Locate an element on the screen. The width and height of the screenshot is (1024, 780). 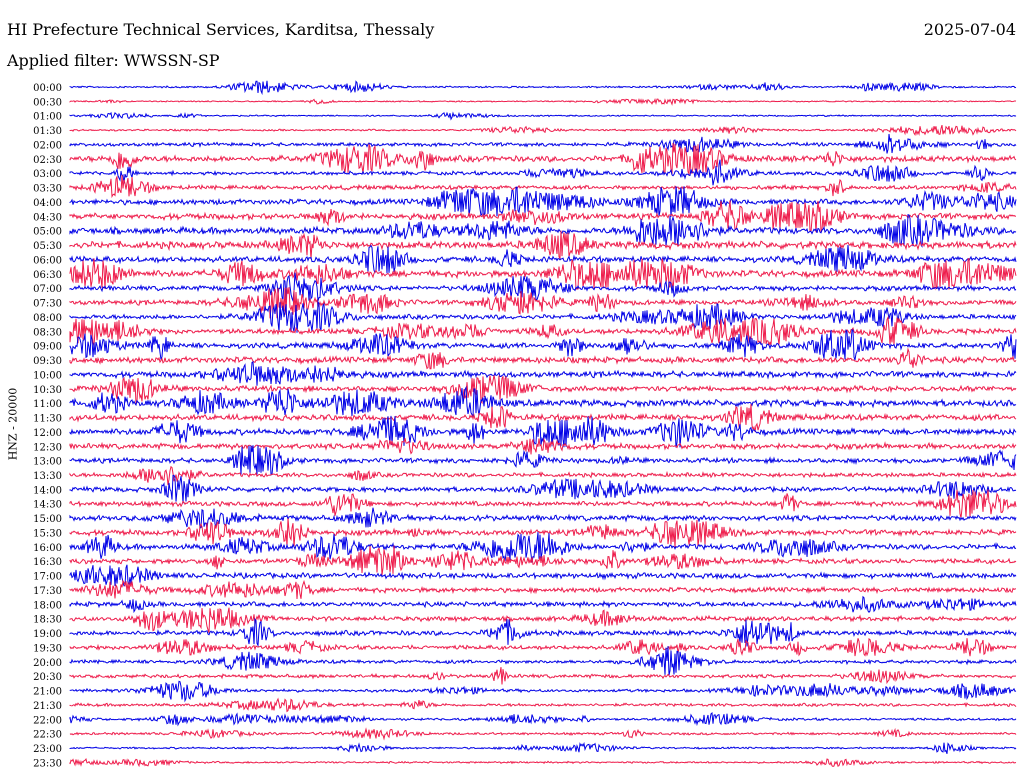
row-time-label: 19:30 is located at coordinates (47, 648).